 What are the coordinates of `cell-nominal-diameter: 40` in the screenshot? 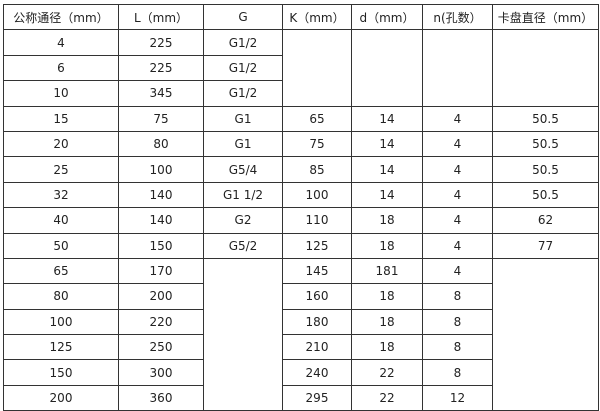 It's located at (61, 220).